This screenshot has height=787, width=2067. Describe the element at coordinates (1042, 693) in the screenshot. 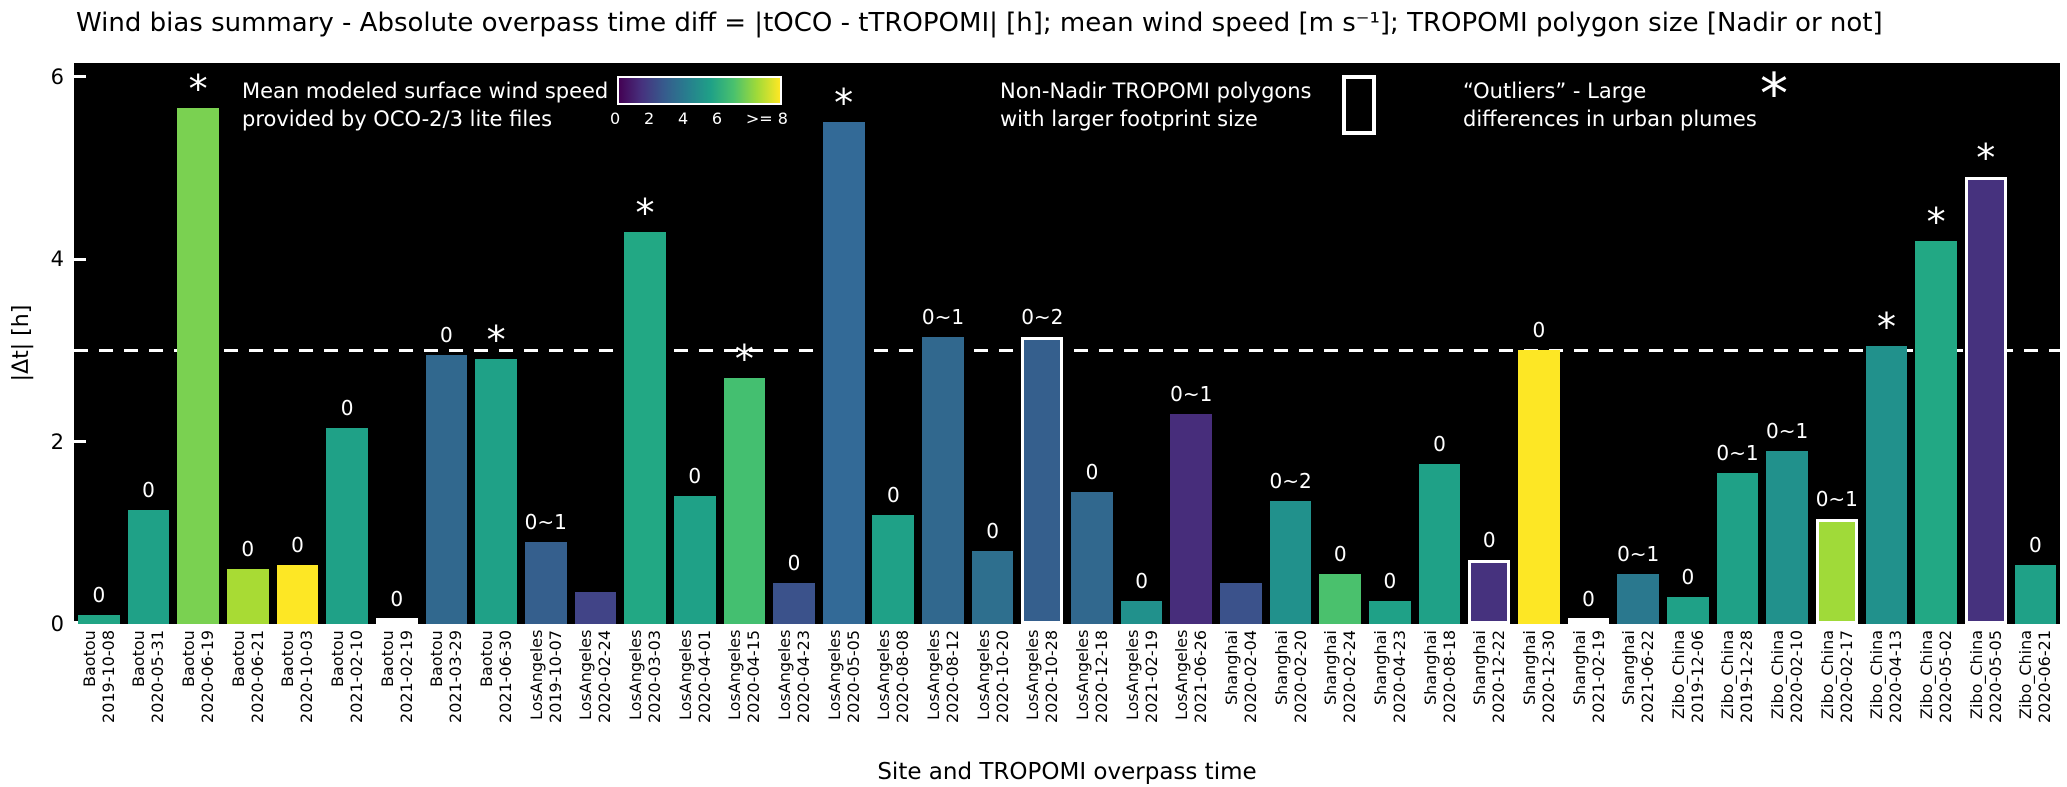

I see `x-tick-cell: LosAngeles 2020-10-28` at that location.